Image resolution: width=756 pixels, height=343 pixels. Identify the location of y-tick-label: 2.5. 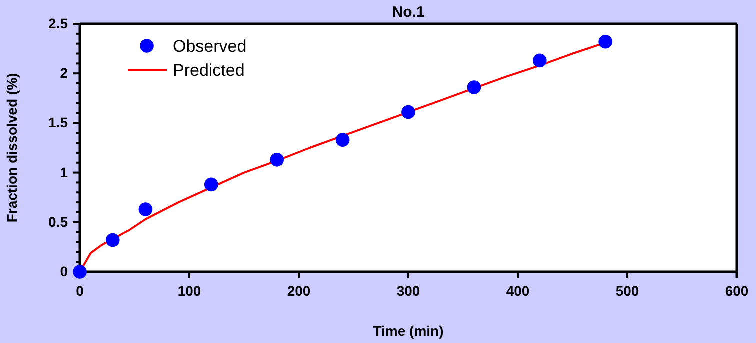
(58, 23).